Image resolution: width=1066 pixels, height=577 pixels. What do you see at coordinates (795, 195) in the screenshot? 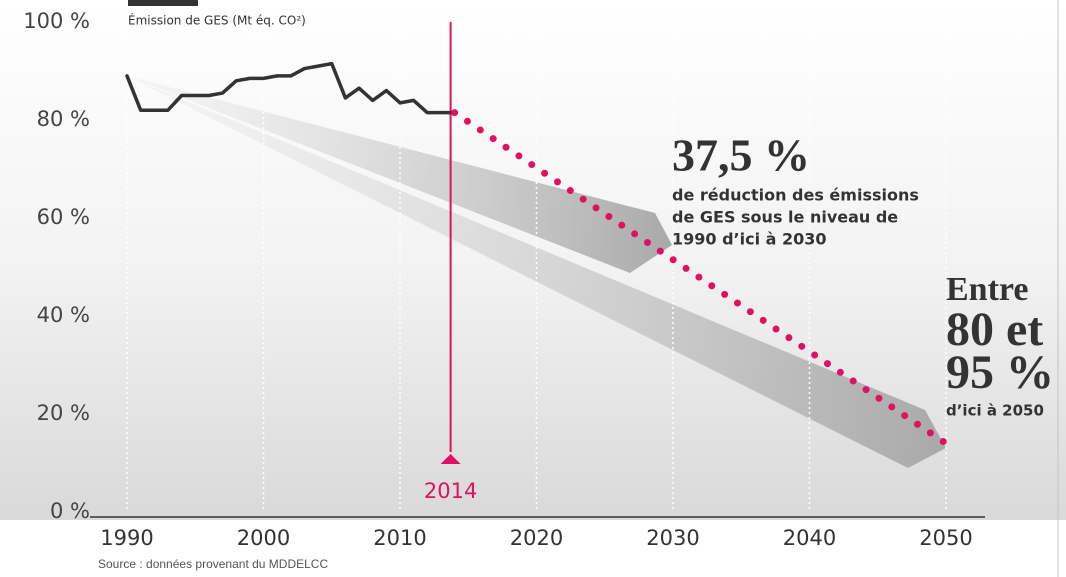
I see `annotation-text: de réduction des émissions` at bounding box center [795, 195].